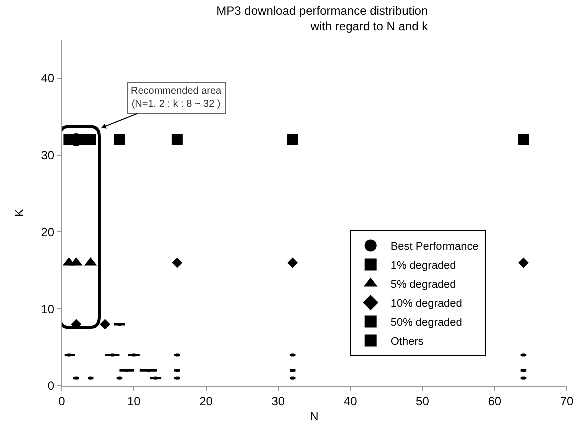  What do you see at coordinates (423, 401) in the screenshot?
I see `x-tick-label: 50` at bounding box center [423, 401].